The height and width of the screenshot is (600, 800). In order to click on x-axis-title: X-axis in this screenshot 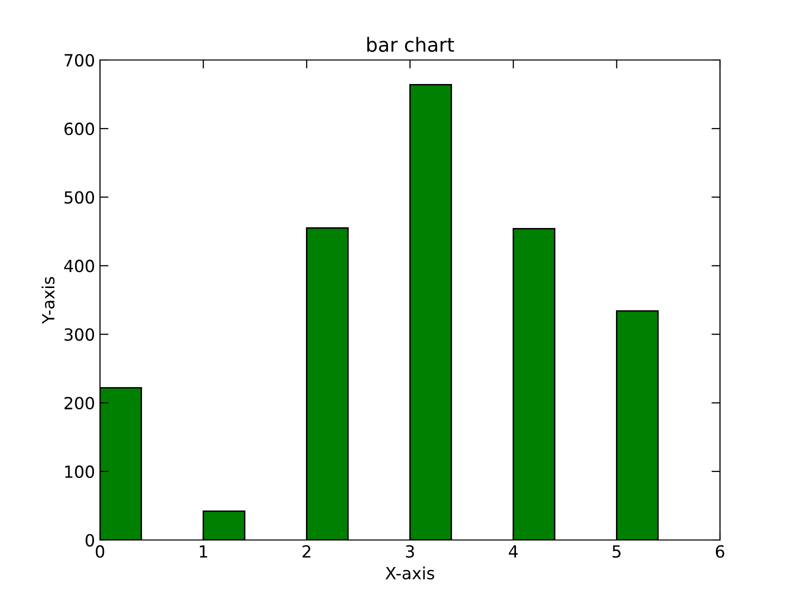, I will do `click(410, 573)`.